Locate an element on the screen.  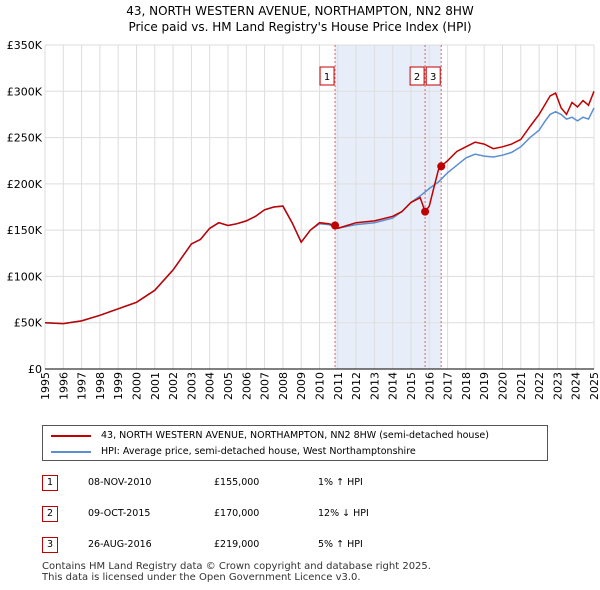
y-tick-label: £350K is located at coordinates (25, 45).